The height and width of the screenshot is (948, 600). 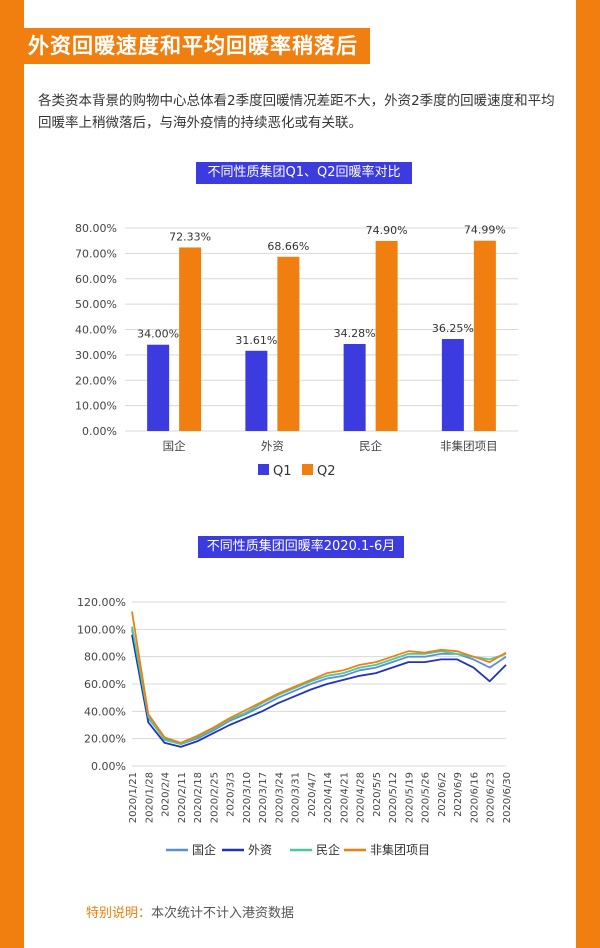 I want to click on line-x-tick-label: 2020/2/11, so click(x=182, y=797).